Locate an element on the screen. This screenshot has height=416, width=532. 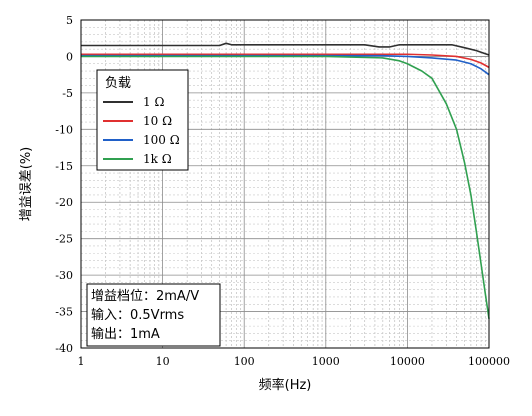
settings-note-box is located at coordinates (153, 315).